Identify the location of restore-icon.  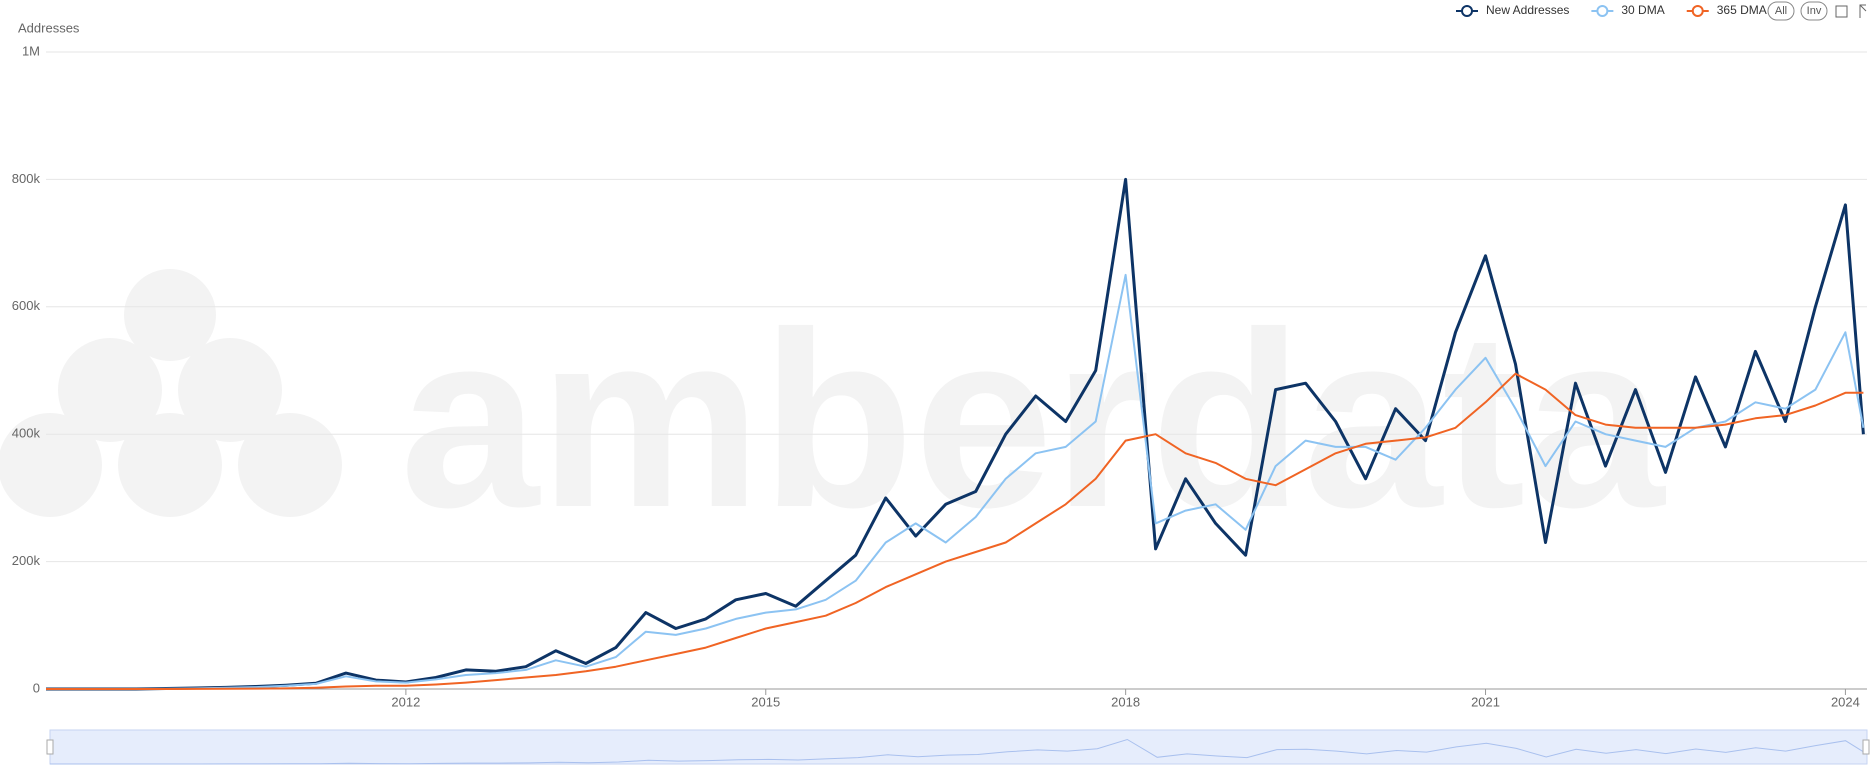
(1863, 11).